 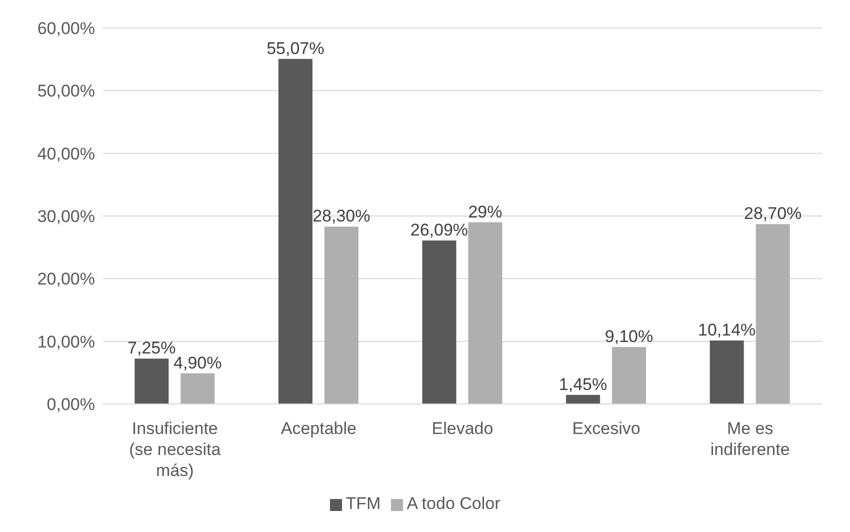 What do you see at coordinates (66, 154) in the screenshot?
I see `y-tick-label: 40,00%` at bounding box center [66, 154].